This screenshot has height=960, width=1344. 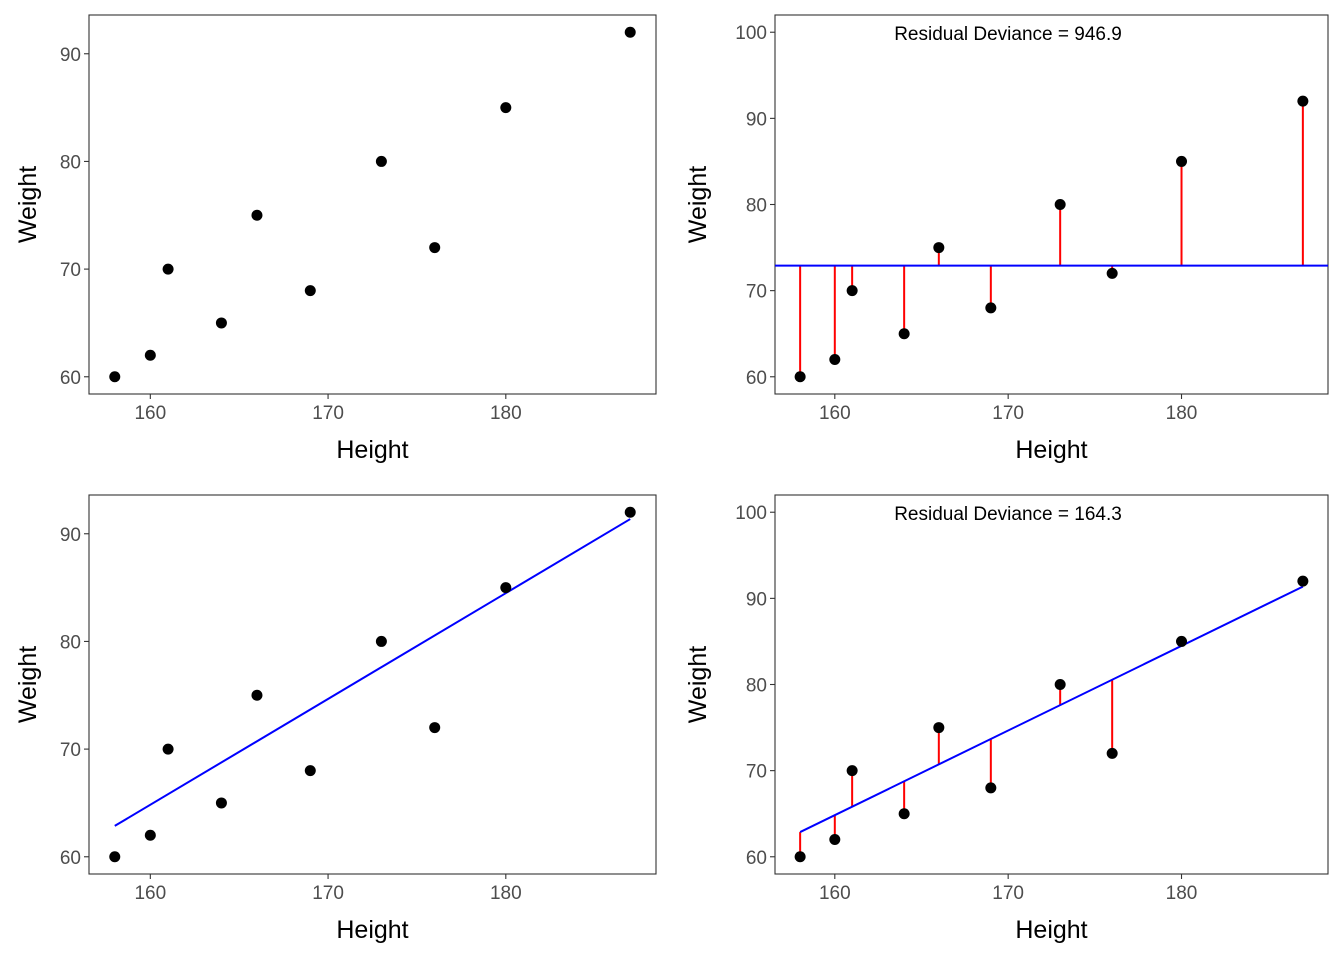 What do you see at coordinates (1008, 34) in the screenshot?
I see `residual-deviance-annotation: Residual Deviance = 946.9` at bounding box center [1008, 34].